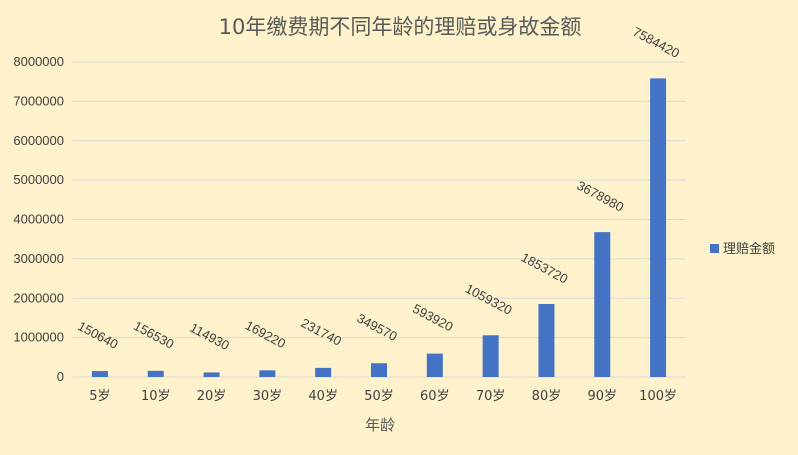 This screenshot has height=455, width=798. Describe the element at coordinates (38, 61) in the screenshot. I see `y-tick-label: 8000000` at that location.